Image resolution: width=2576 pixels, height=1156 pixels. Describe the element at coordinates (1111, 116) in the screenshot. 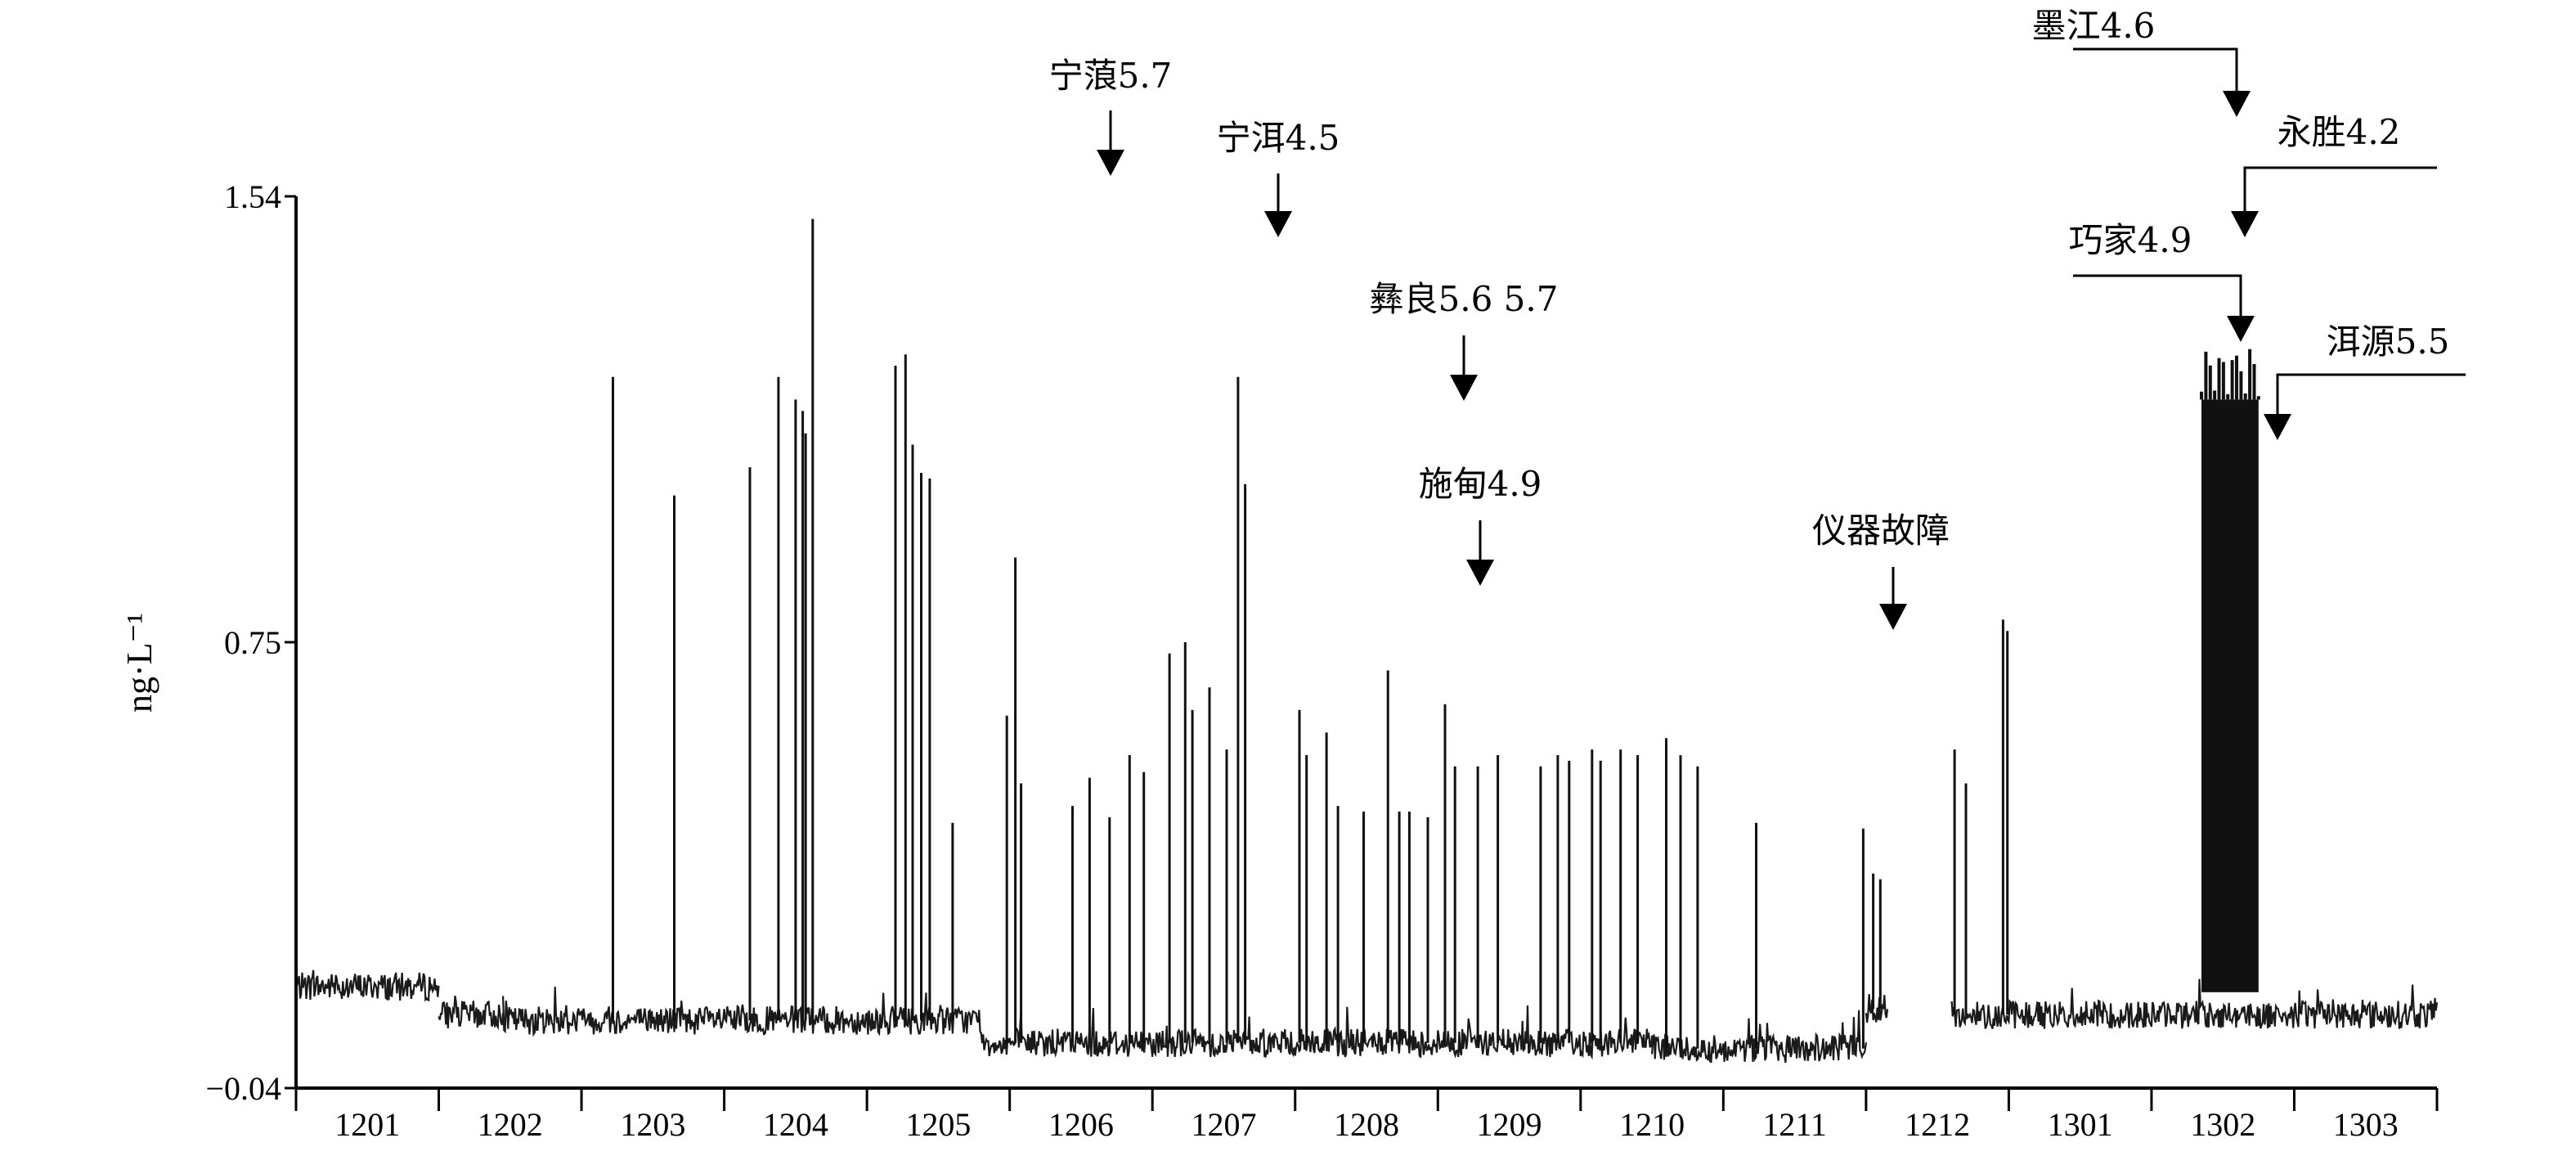

I see `annotation: 宁蒗5.7` at that location.